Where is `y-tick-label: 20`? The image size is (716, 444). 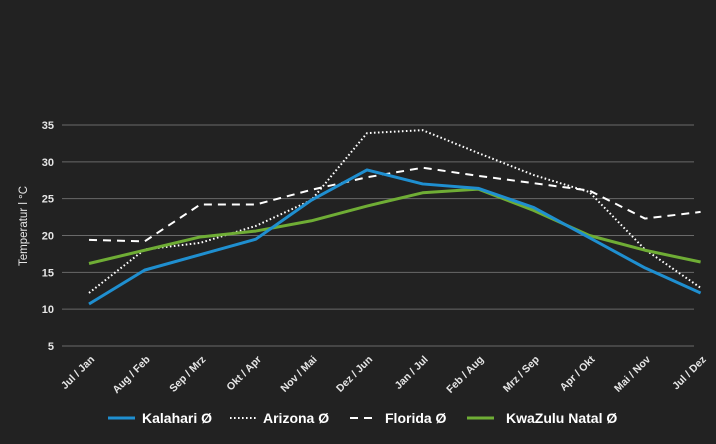 y-tick-label: 20 is located at coordinates (48, 237).